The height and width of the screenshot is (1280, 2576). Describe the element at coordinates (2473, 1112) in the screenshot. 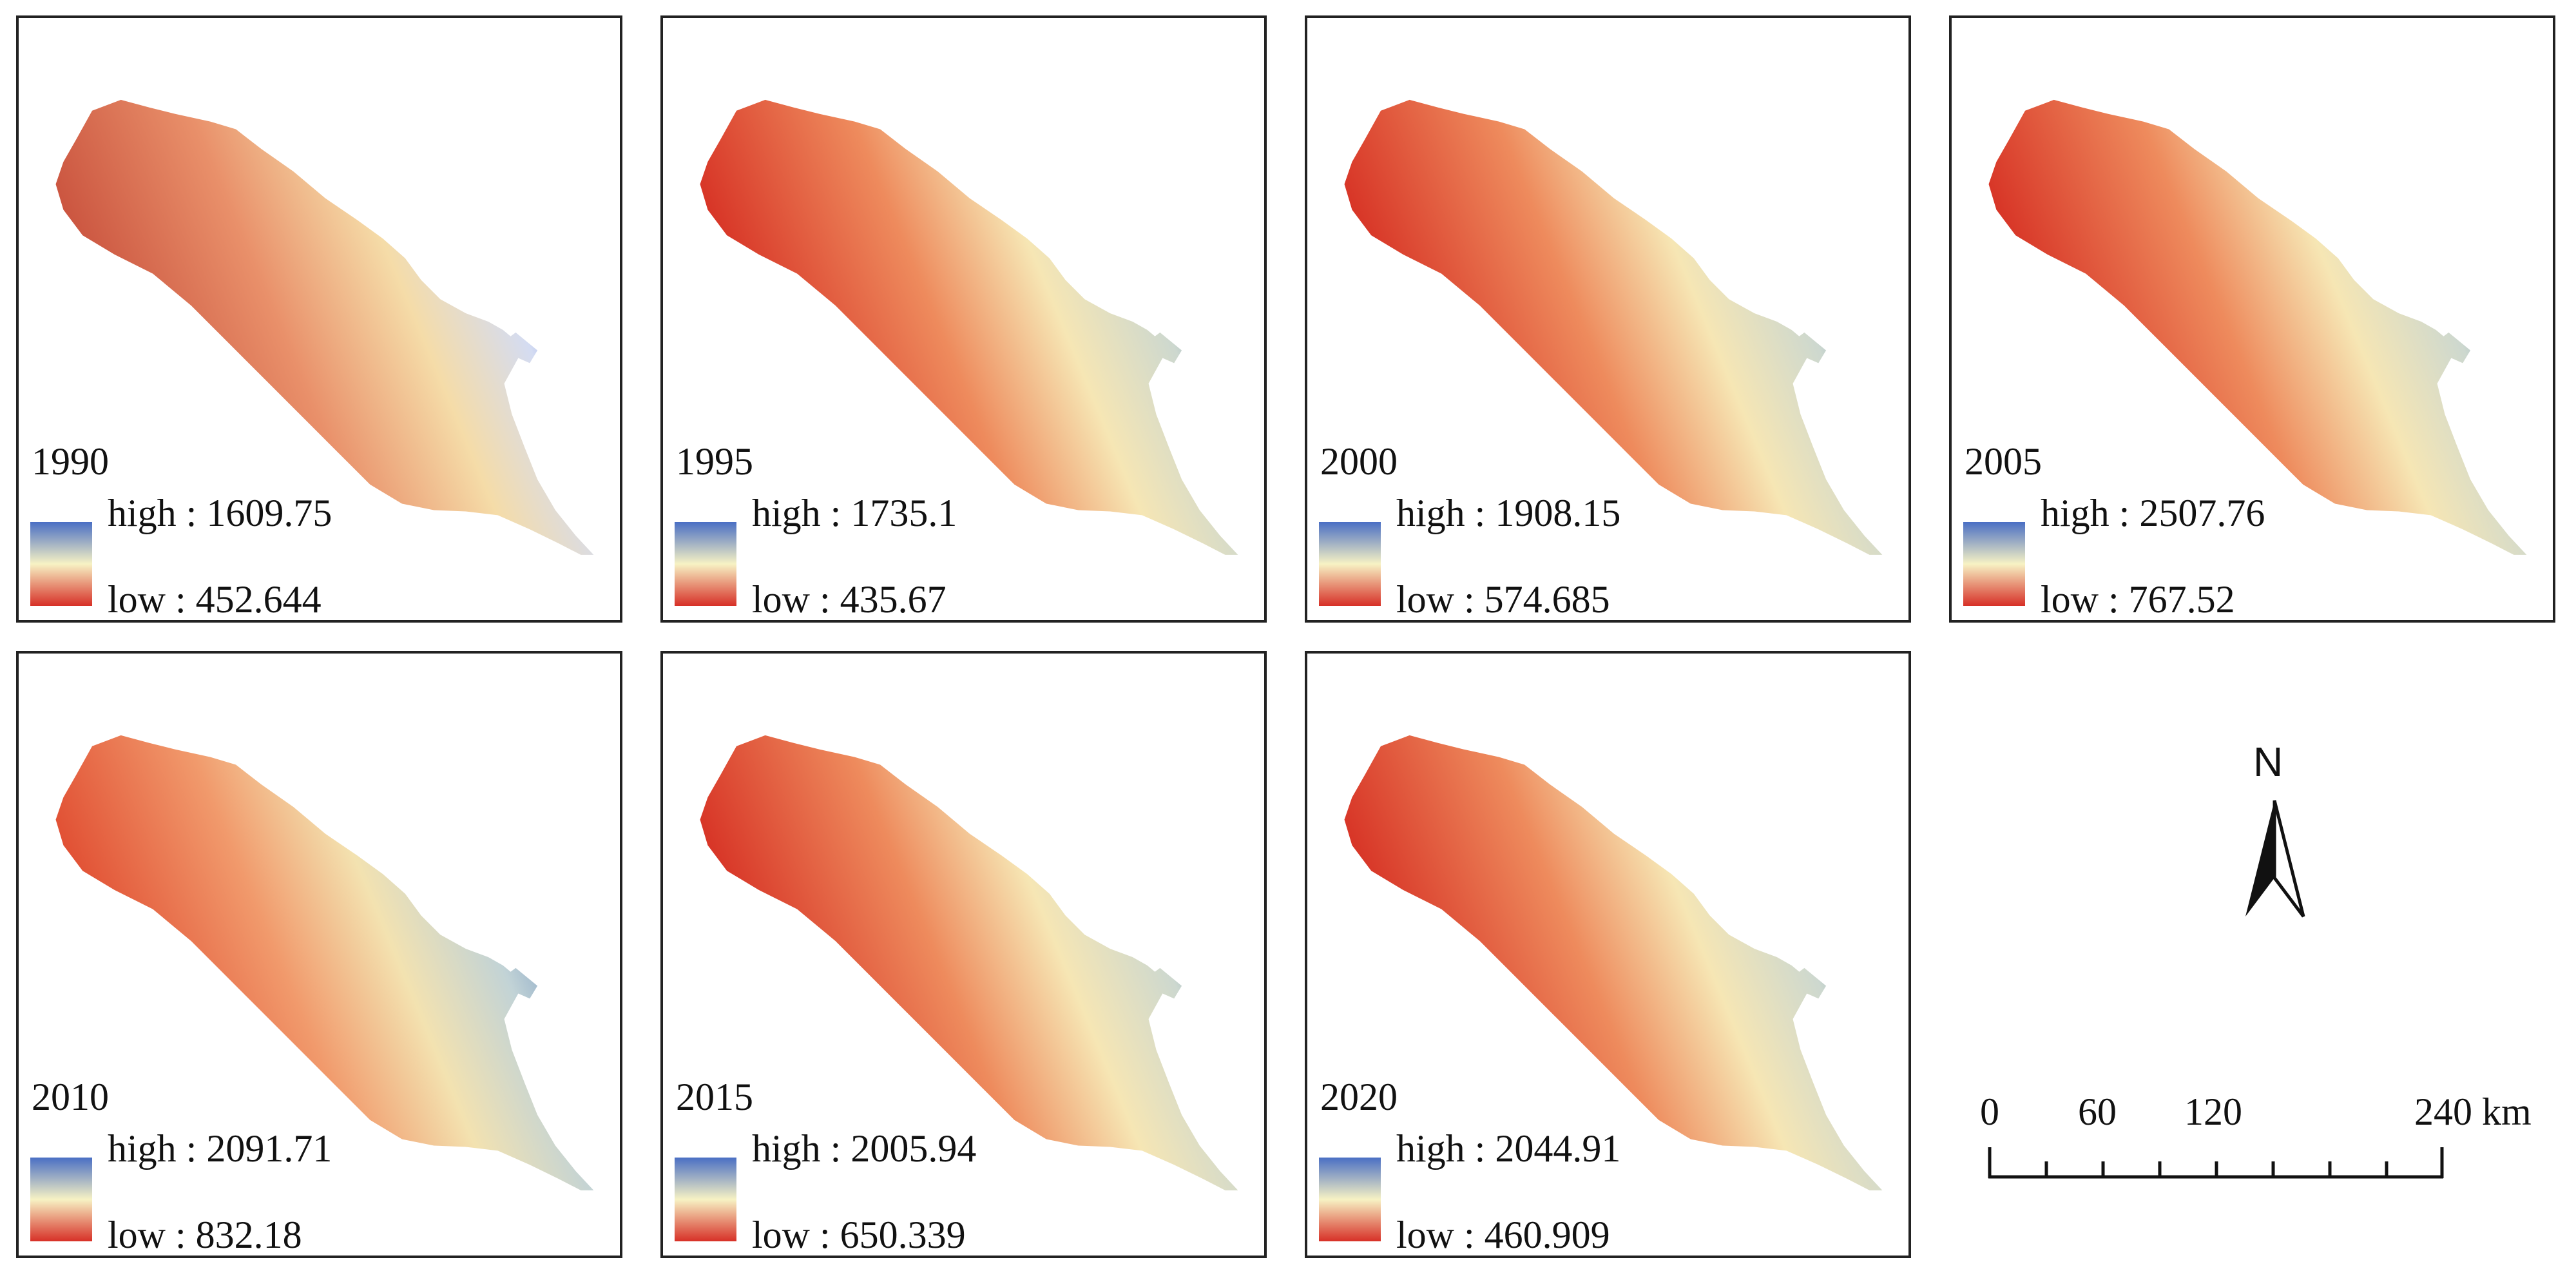

I see `scale-label-240: 240 km` at that location.